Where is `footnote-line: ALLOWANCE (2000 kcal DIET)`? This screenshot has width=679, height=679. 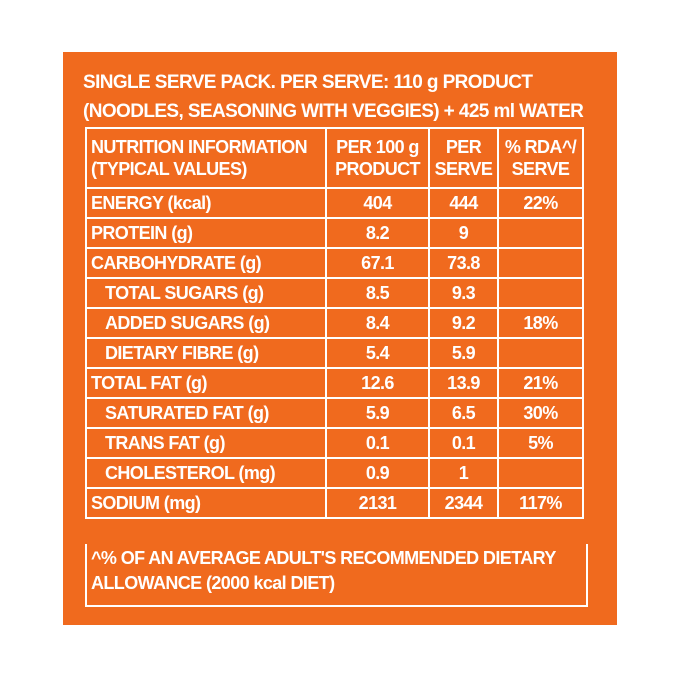
footnote-line: ALLOWANCE (2000 kcal DIET) is located at coordinates (213, 583).